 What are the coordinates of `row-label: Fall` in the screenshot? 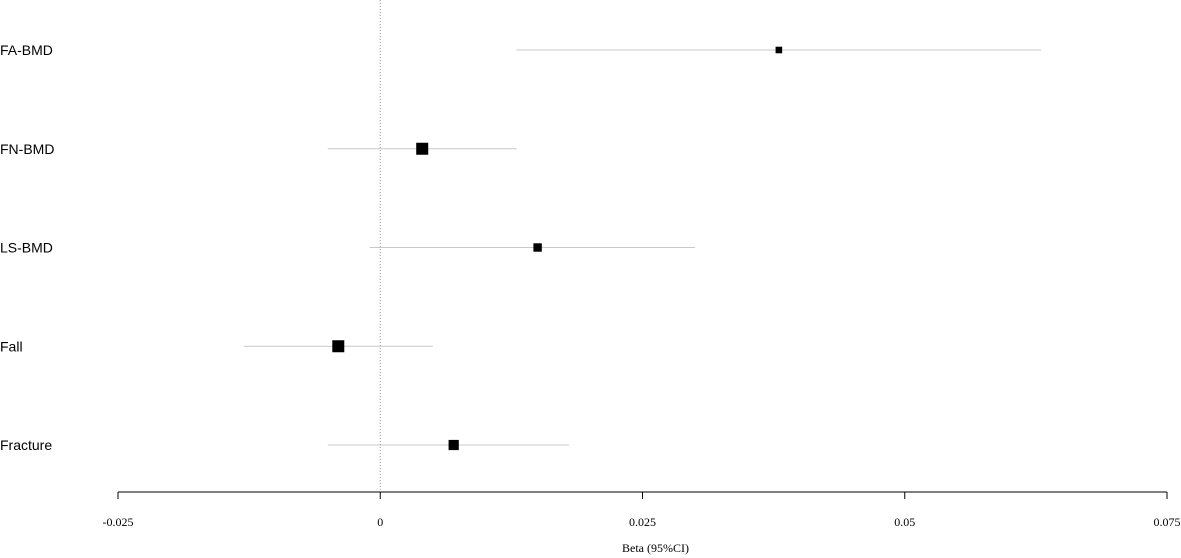 It's located at (11, 346).